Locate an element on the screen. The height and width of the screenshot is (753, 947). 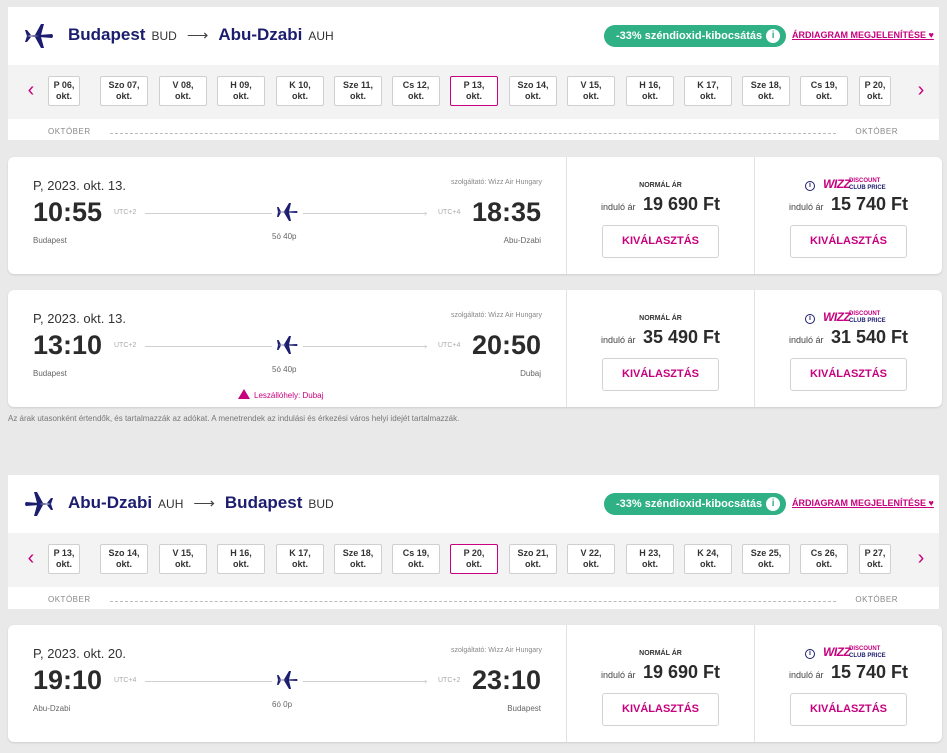
date-option: Sze 11, okt. is located at coordinates (358, 91).